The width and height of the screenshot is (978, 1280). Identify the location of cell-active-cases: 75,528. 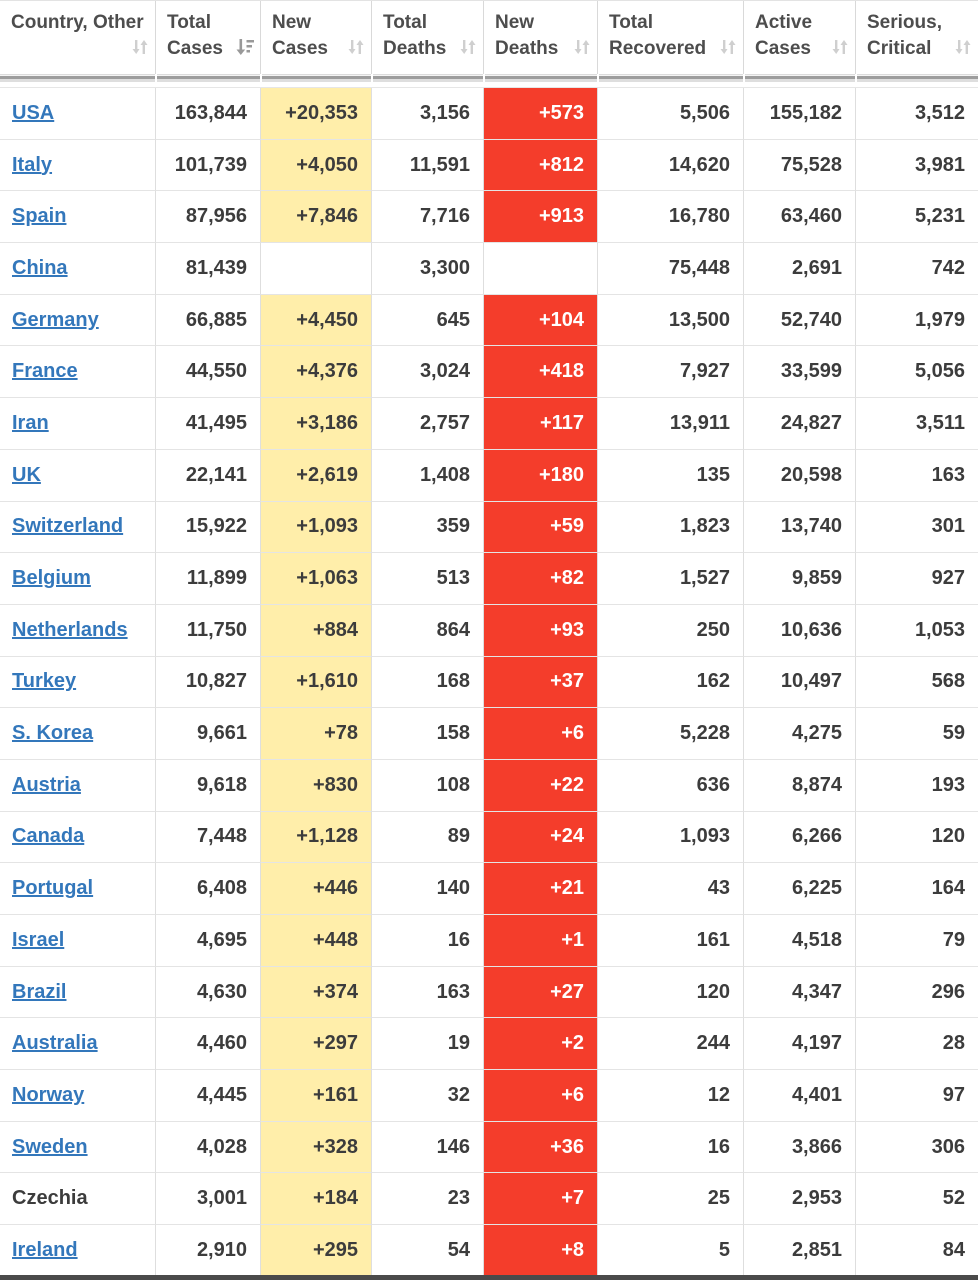
(799, 165).